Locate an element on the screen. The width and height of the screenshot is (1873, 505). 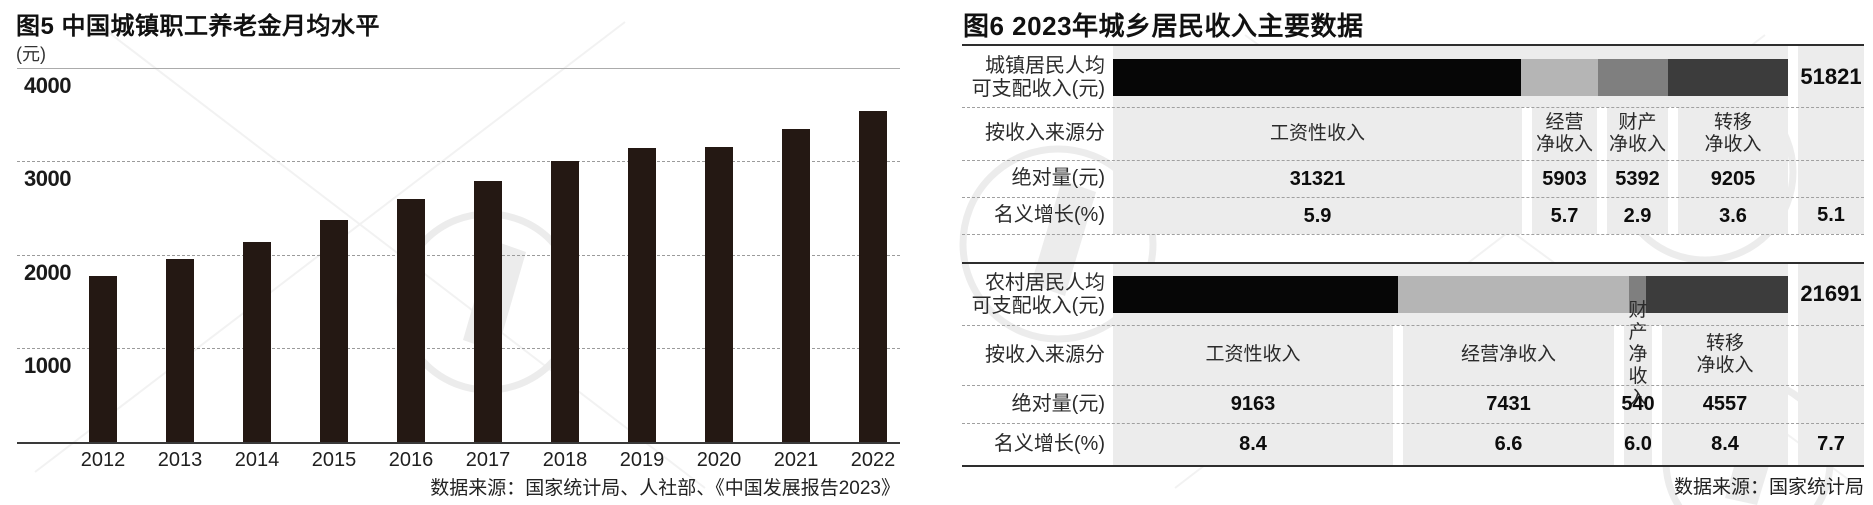
urban-row-label-1: 绝对量(元) is located at coordinates (1058, 178).